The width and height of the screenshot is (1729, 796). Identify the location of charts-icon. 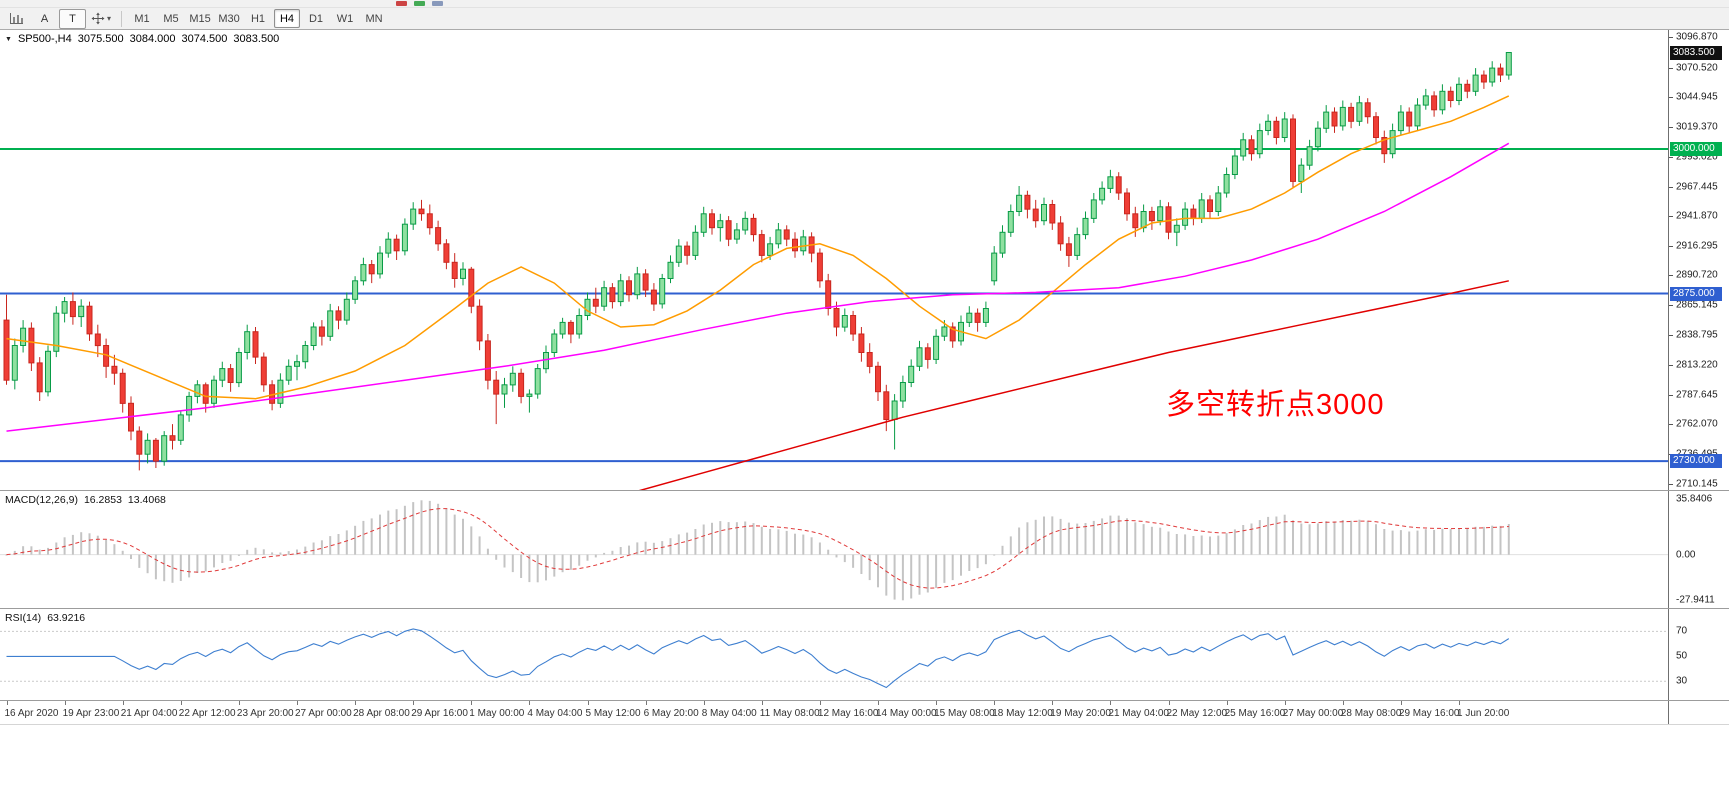
(16, 19).